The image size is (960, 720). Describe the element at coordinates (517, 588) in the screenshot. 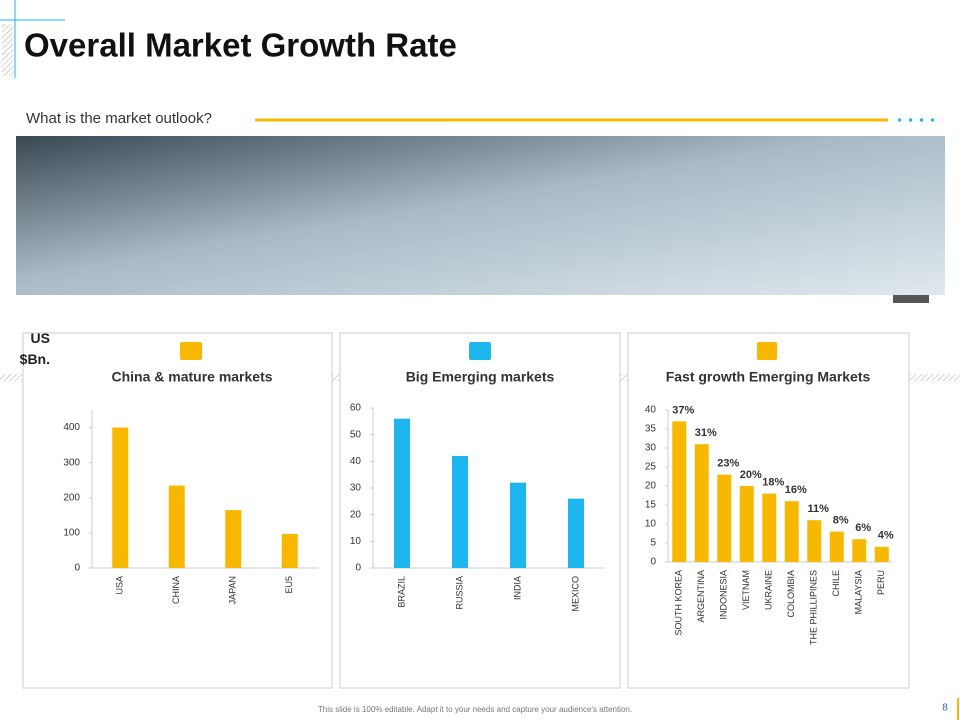

I see `x-tick-label: INDIA` at that location.